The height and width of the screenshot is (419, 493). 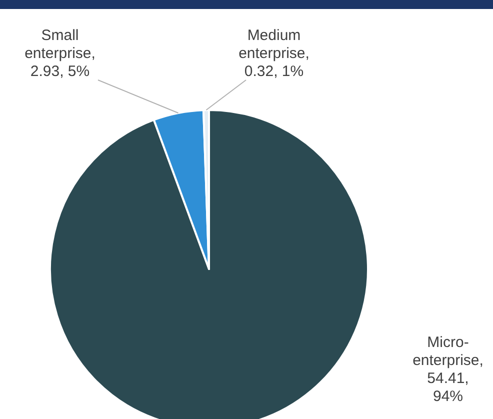 I want to click on slice-label: Medium enterprise, 0.32, 1%, so click(x=274, y=53).